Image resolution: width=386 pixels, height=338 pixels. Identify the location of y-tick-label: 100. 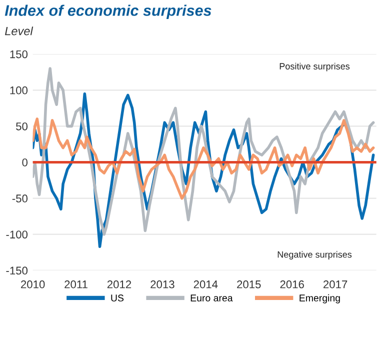
(19, 90).